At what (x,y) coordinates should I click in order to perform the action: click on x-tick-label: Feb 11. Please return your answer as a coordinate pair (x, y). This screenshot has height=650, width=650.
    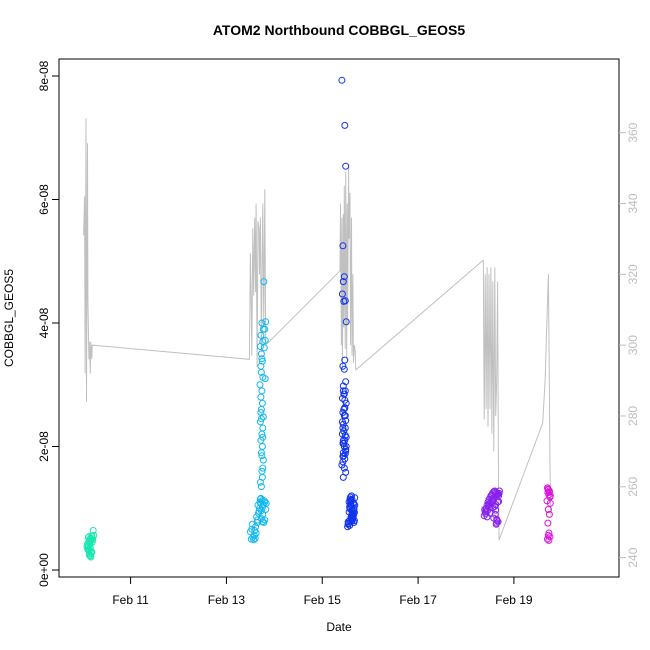
    Looking at the image, I should click on (130, 600).